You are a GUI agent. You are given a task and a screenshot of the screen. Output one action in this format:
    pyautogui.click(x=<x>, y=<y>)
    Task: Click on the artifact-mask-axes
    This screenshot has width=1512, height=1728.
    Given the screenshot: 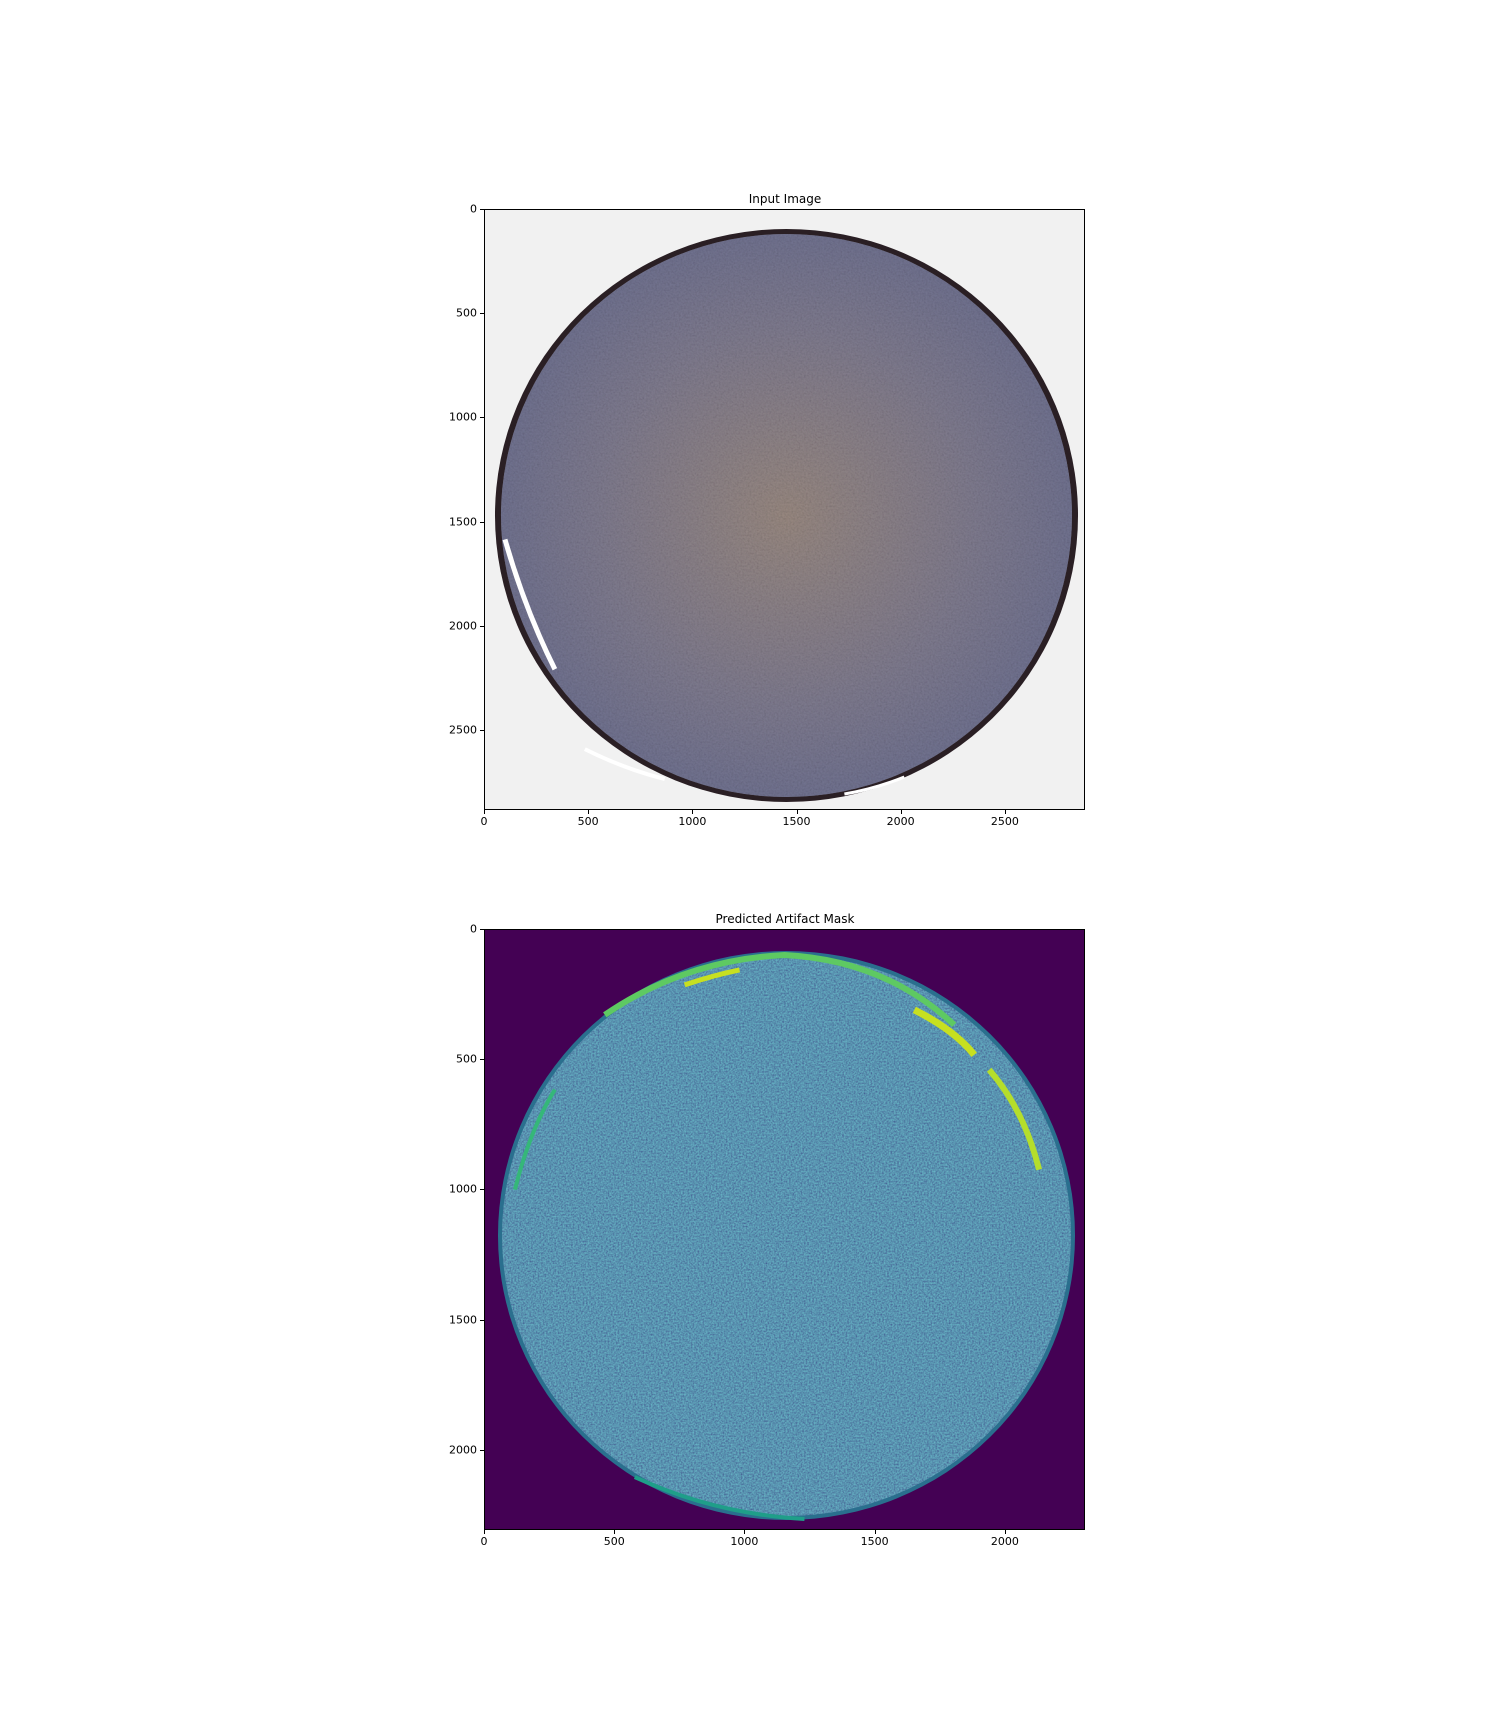 What is the action you would take?
    pyautogui.click(x=784, y=1229)
    